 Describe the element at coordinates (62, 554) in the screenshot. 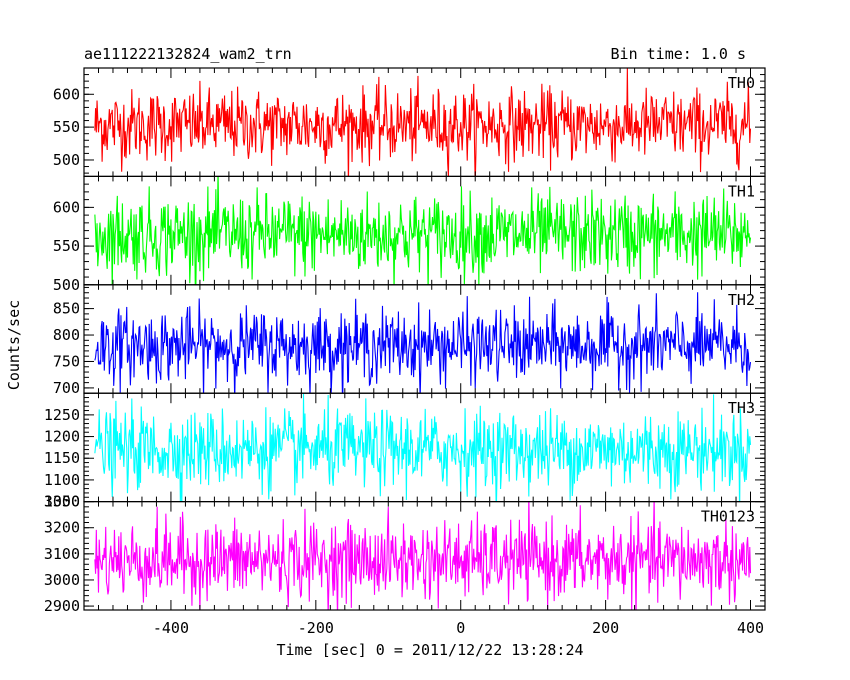

I see `y-tick-label: 3100` at that location.